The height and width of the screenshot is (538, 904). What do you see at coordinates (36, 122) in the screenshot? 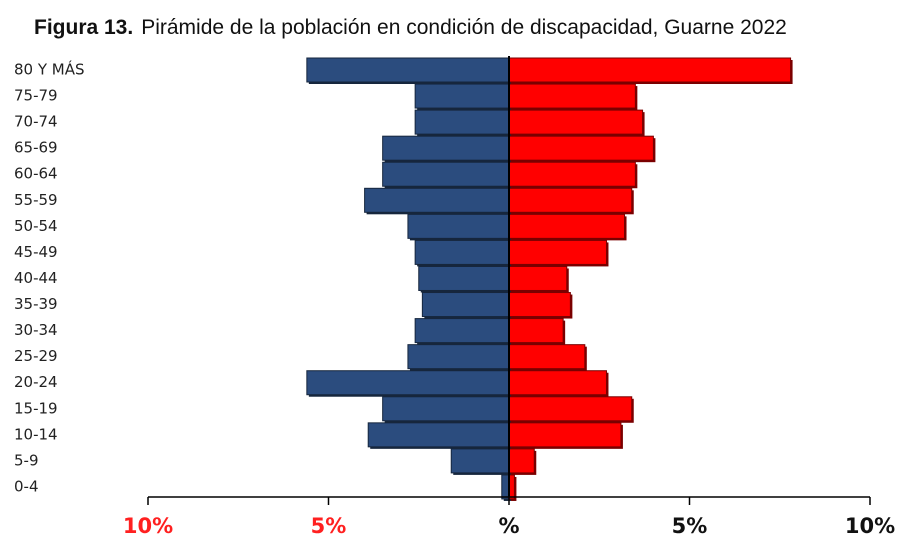
I see `category-label: 70-74` at bounding box center [36, 122].